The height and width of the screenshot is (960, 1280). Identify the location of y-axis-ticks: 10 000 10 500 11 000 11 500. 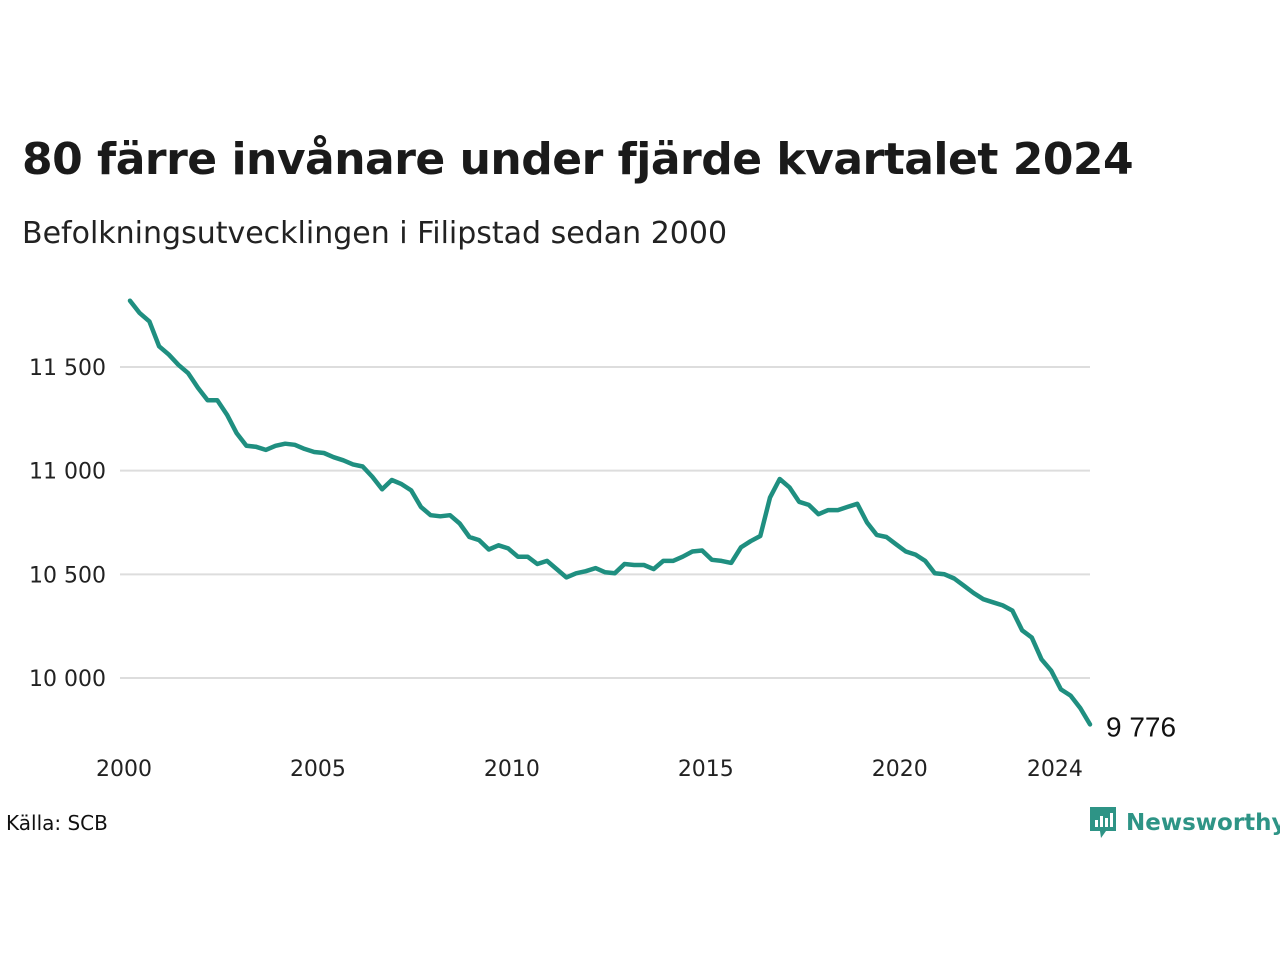
(67, 524).